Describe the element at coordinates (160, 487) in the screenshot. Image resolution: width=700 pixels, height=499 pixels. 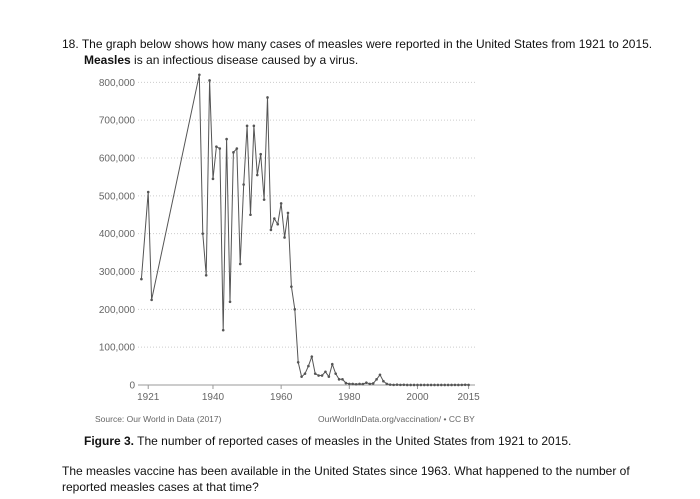
I see `prompt-line: reported measles cases at that time?` at that location.